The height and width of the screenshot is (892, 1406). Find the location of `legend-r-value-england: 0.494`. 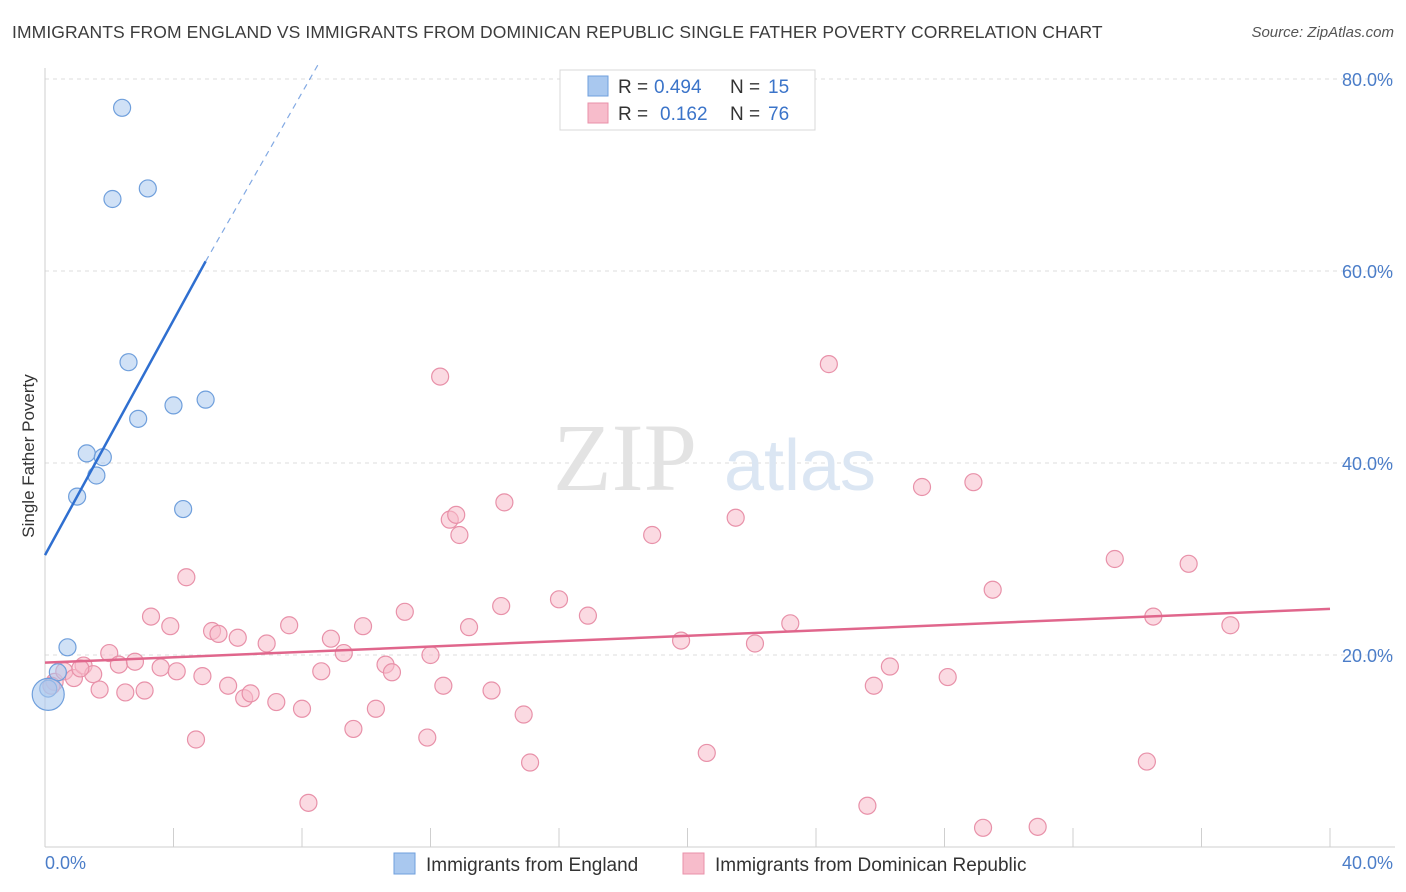

legend-r-value-england: 0.494 is located at coordinates (678, 87).